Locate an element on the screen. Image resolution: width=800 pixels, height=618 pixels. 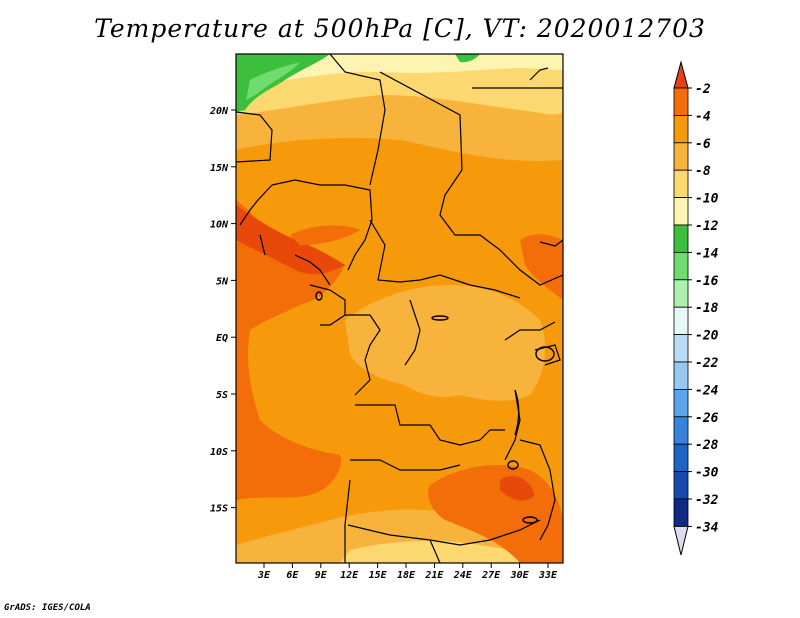
lon-label: 24E is located at coordinates (463, 575).